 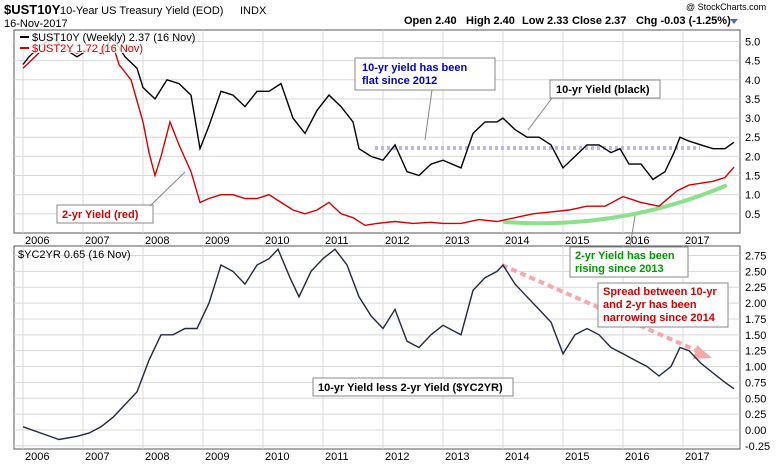 I want to click on header-close: Close 2.37, so click(x=599, y=21).